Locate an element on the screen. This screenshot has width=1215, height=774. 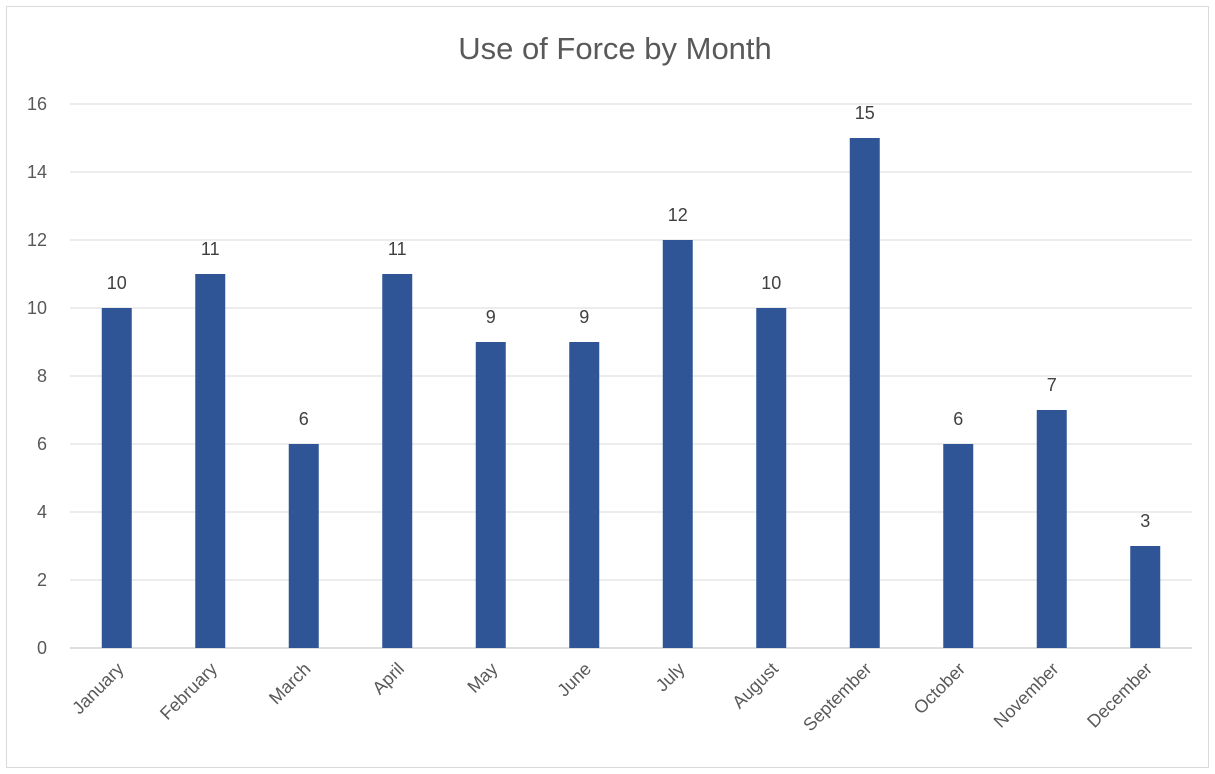
x-tick-label: November is located at coordinates (1026, 695).